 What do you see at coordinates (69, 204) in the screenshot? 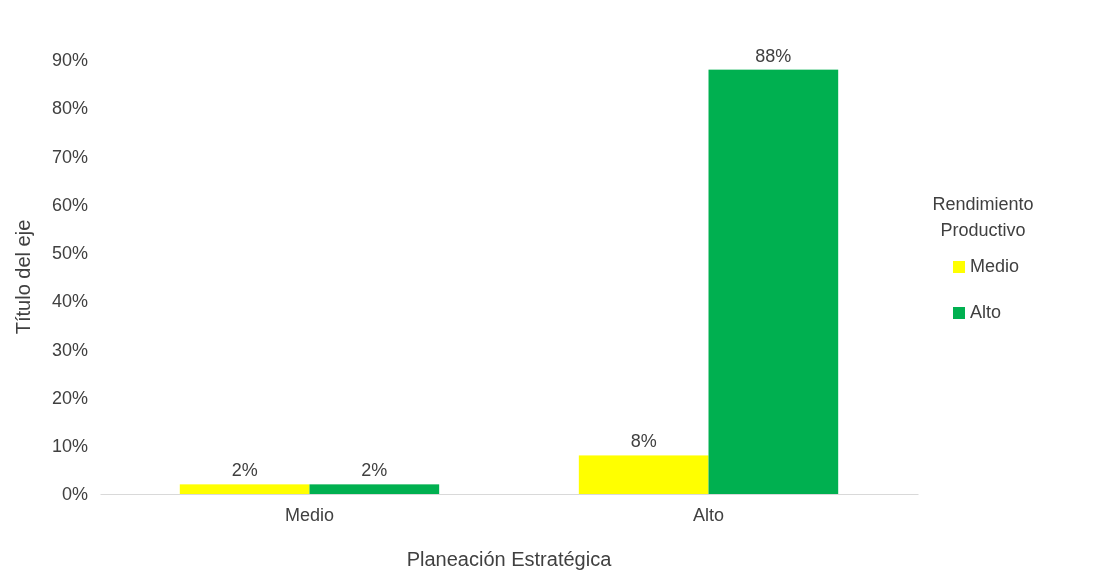
I see `y-tick-label: 60%` at bounding box center [69, 204].